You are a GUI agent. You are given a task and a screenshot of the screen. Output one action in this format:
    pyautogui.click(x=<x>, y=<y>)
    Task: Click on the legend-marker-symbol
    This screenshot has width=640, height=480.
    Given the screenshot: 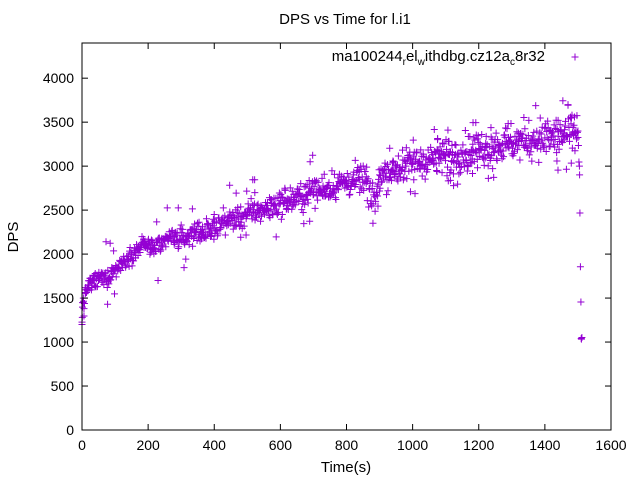 What is the action you would take?
    pyautogui.click(x=575, y=57)
    